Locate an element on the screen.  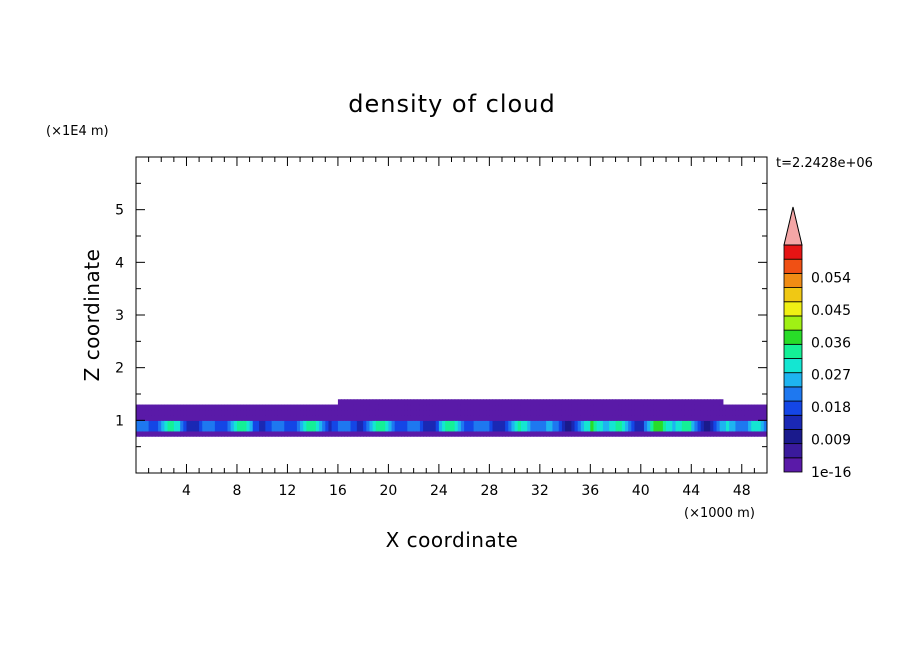
chart-title: density of cloud is located at coordinates (451, 104).